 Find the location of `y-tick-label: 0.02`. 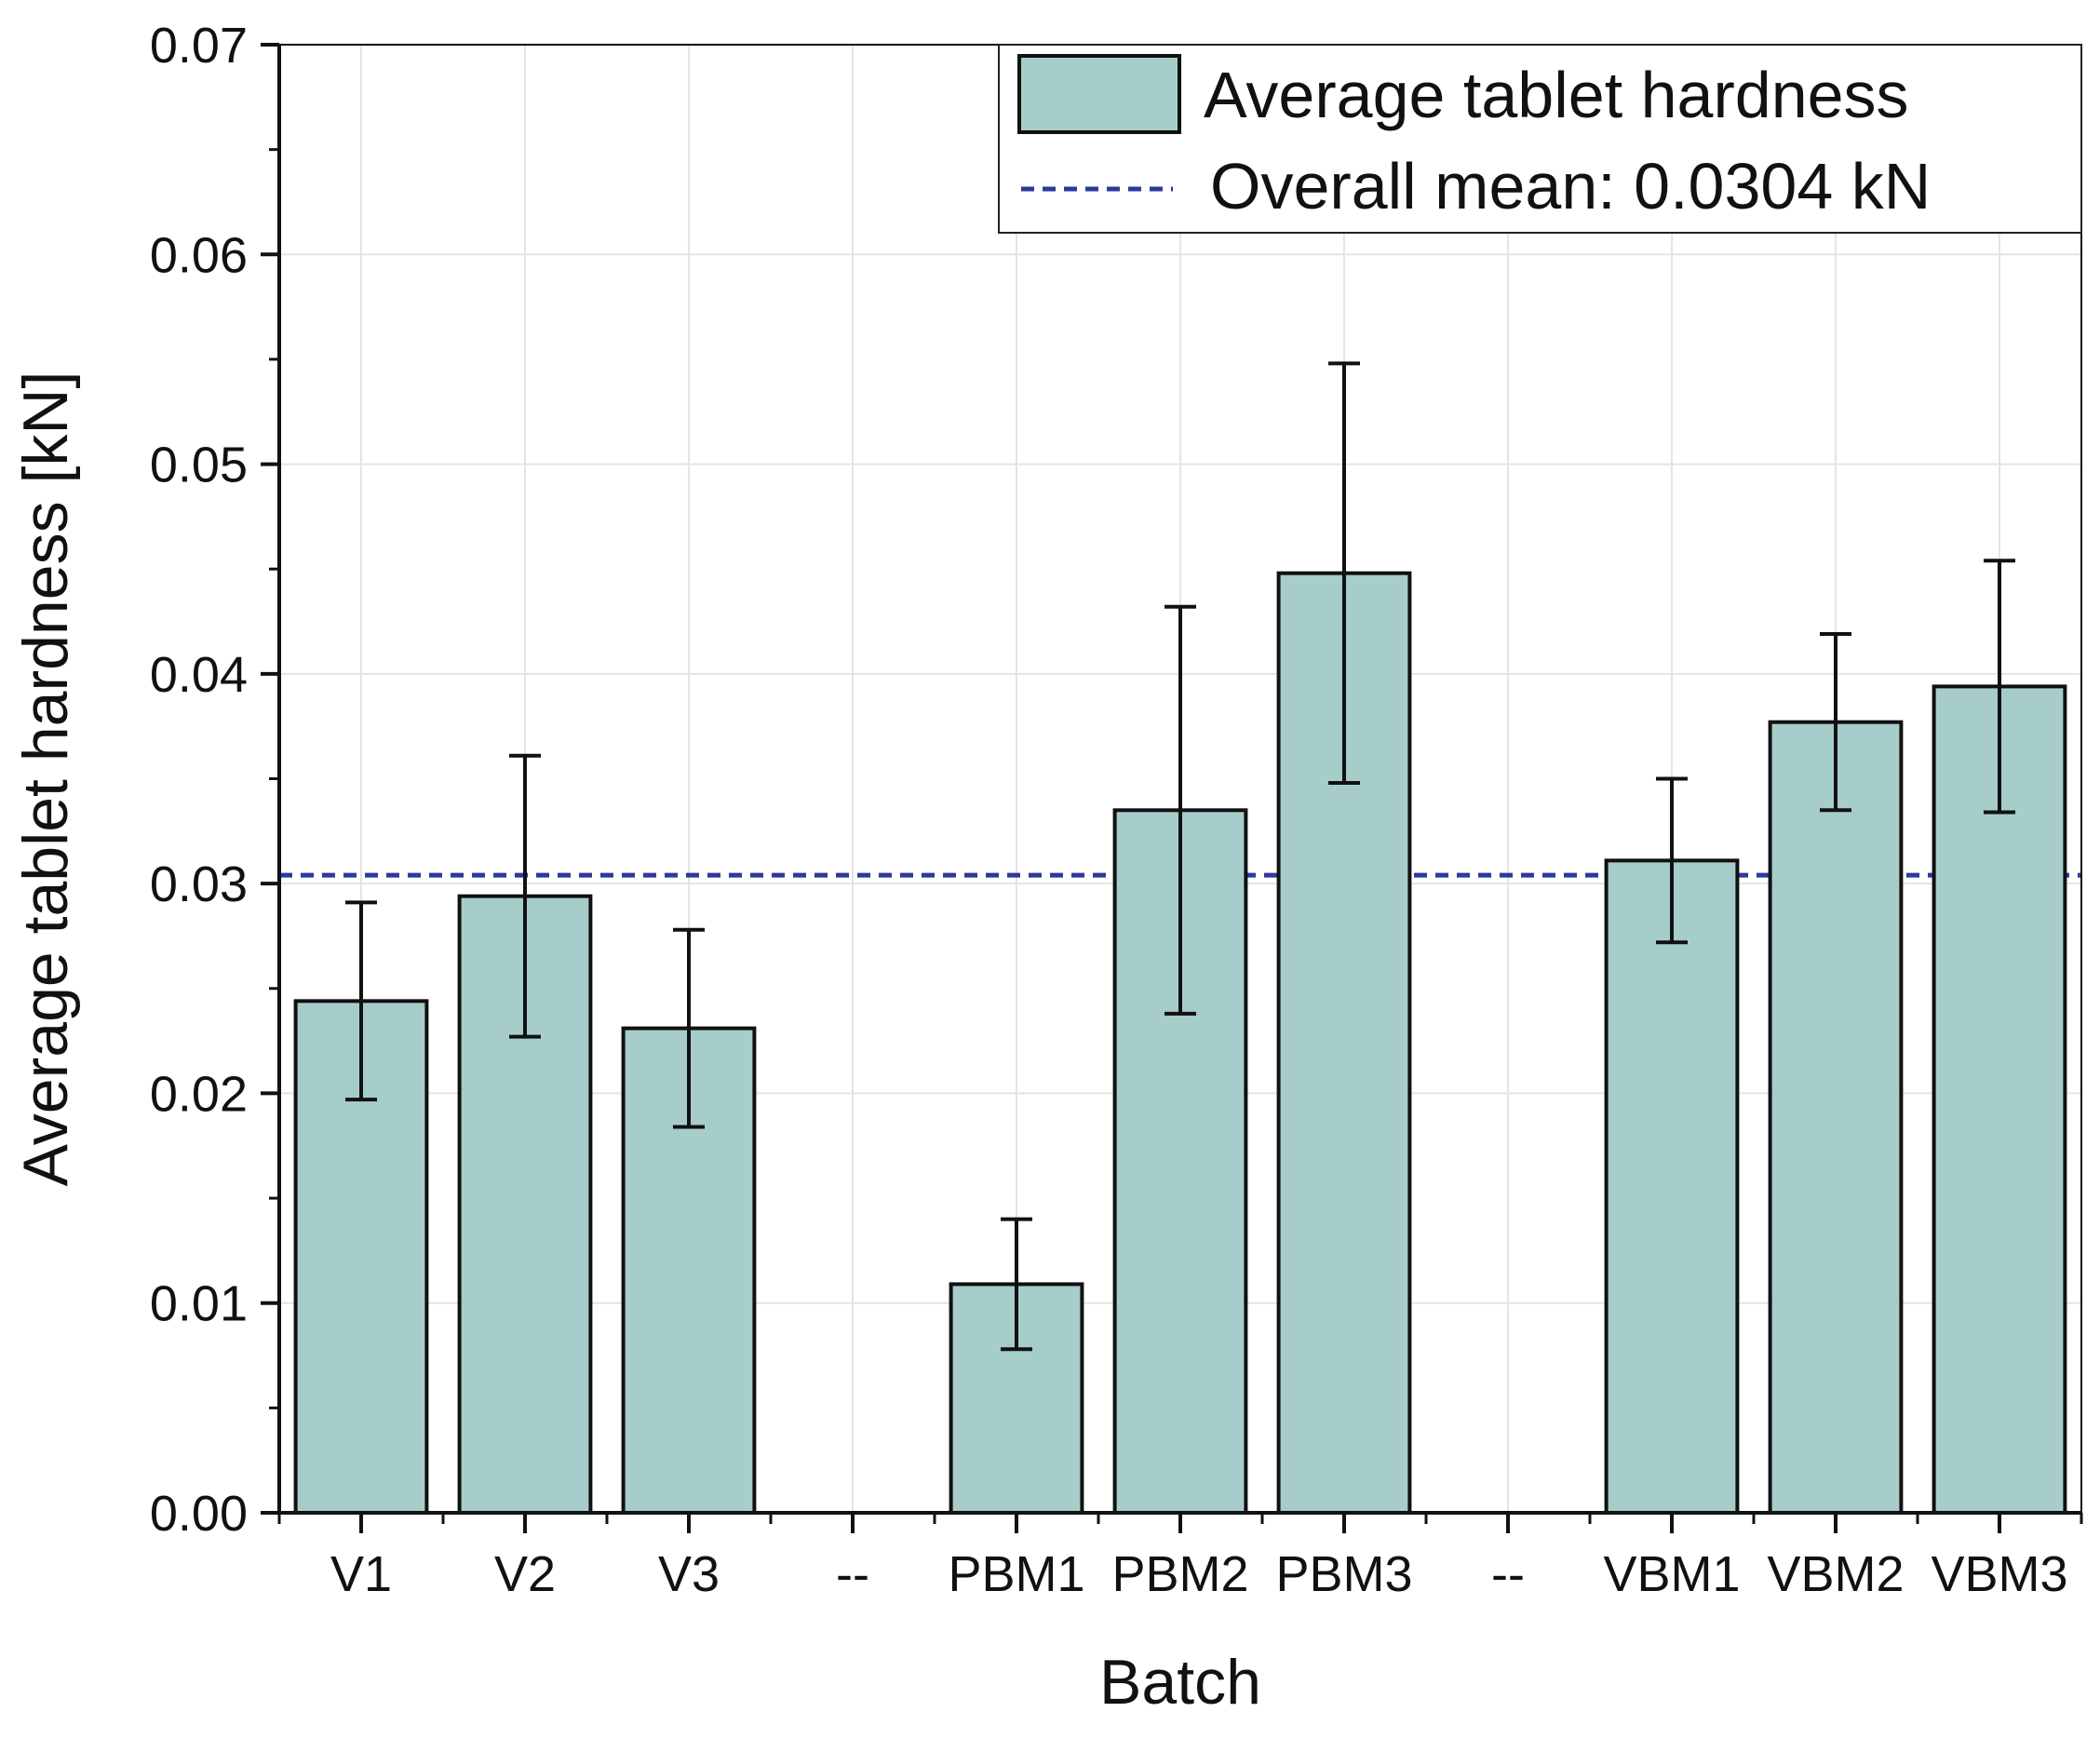

y-tick-label: 0.02 is located at coordinates (199, 1094).